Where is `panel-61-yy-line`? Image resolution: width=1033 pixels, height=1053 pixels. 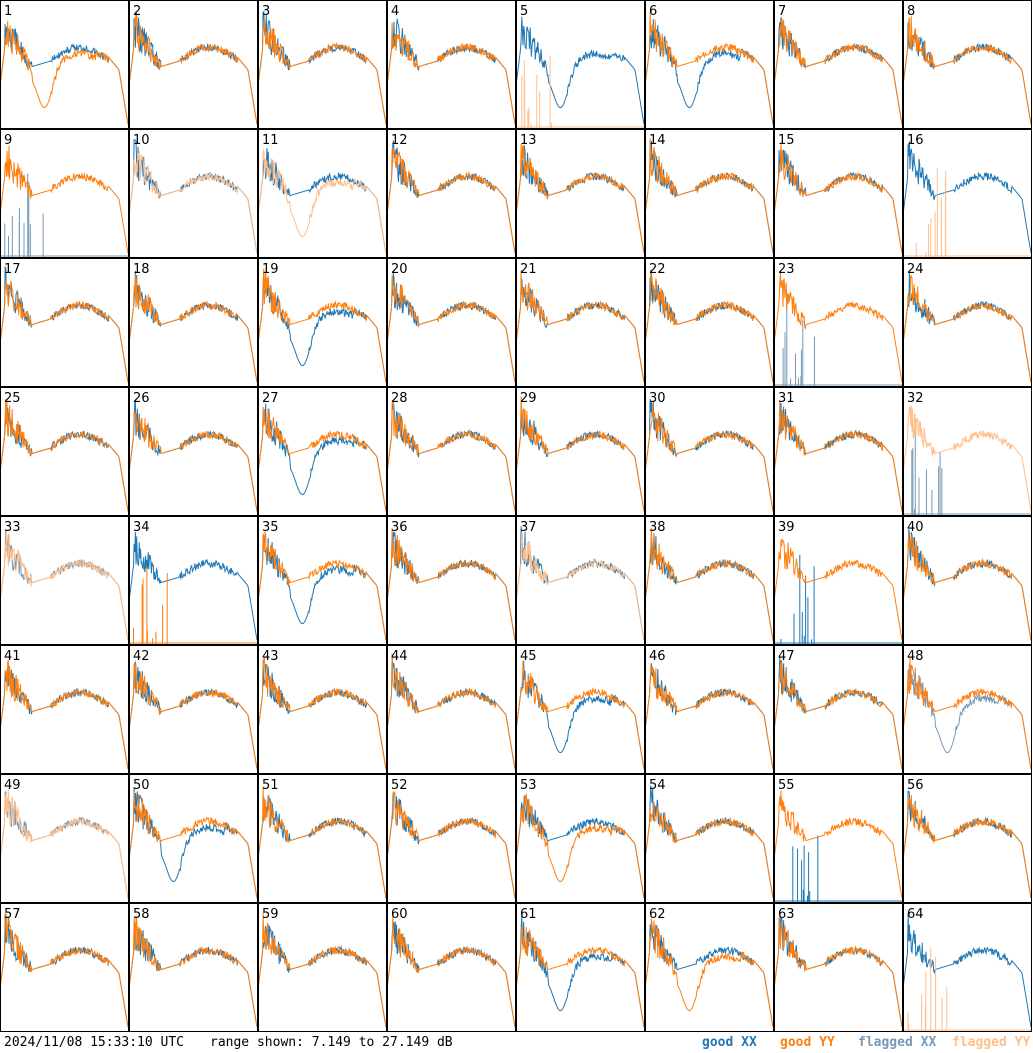
panel-61-yy-line is located at coordinates (580, 976).